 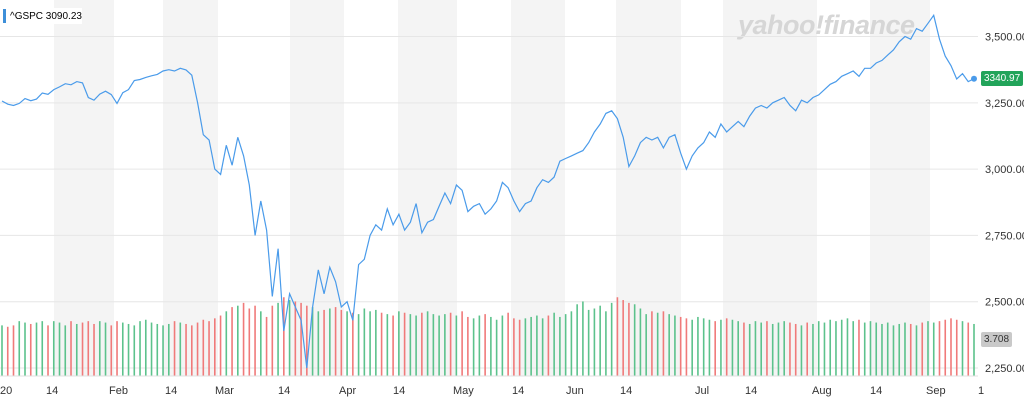 What do you see at coordinates (118, 391) in the screenshot?
I see `x-tick-label-2: Feb` at bounding box center [118, 391].